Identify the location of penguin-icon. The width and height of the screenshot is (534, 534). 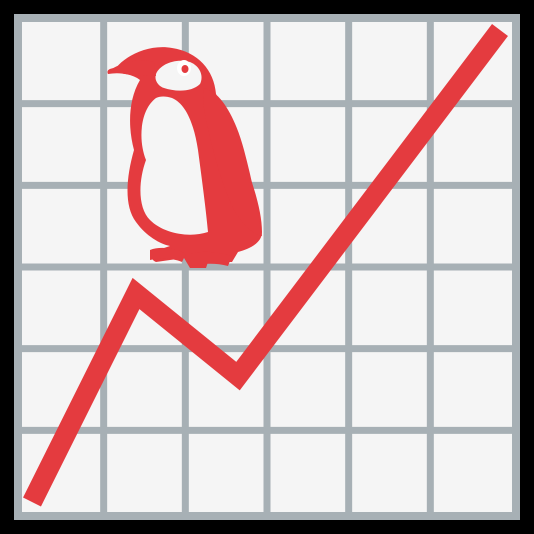
(185, 158).